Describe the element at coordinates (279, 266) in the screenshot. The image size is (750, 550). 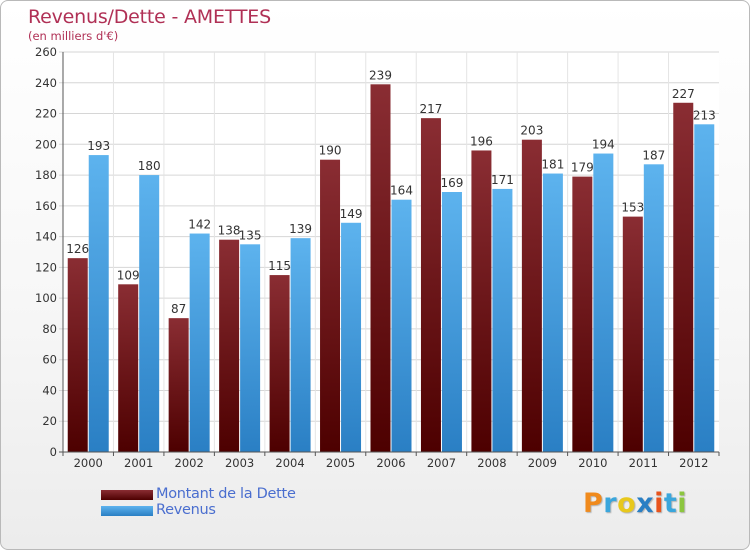
I see `data-label-dette: 115` at that location.